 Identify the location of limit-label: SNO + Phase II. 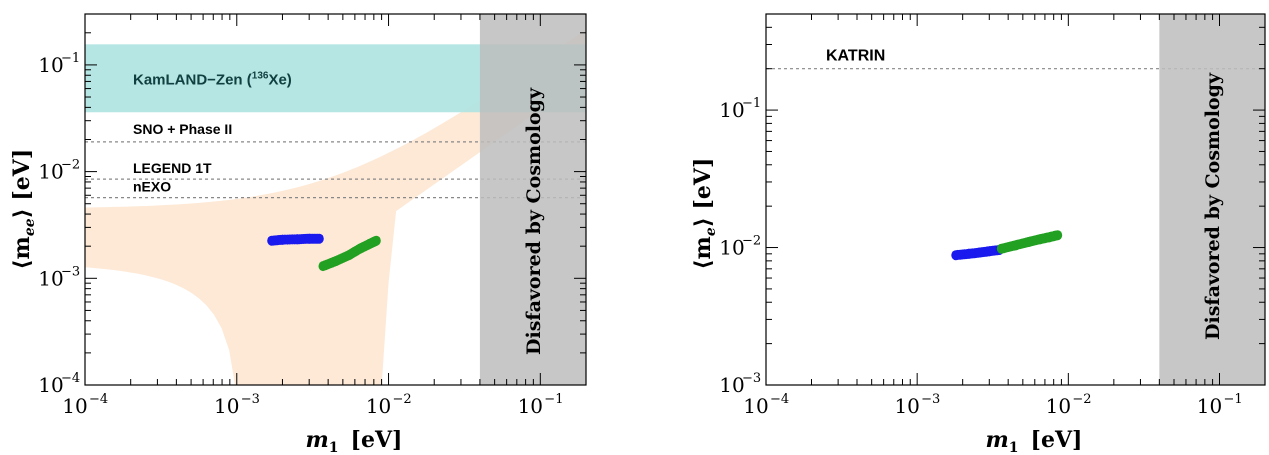
(182, 129).